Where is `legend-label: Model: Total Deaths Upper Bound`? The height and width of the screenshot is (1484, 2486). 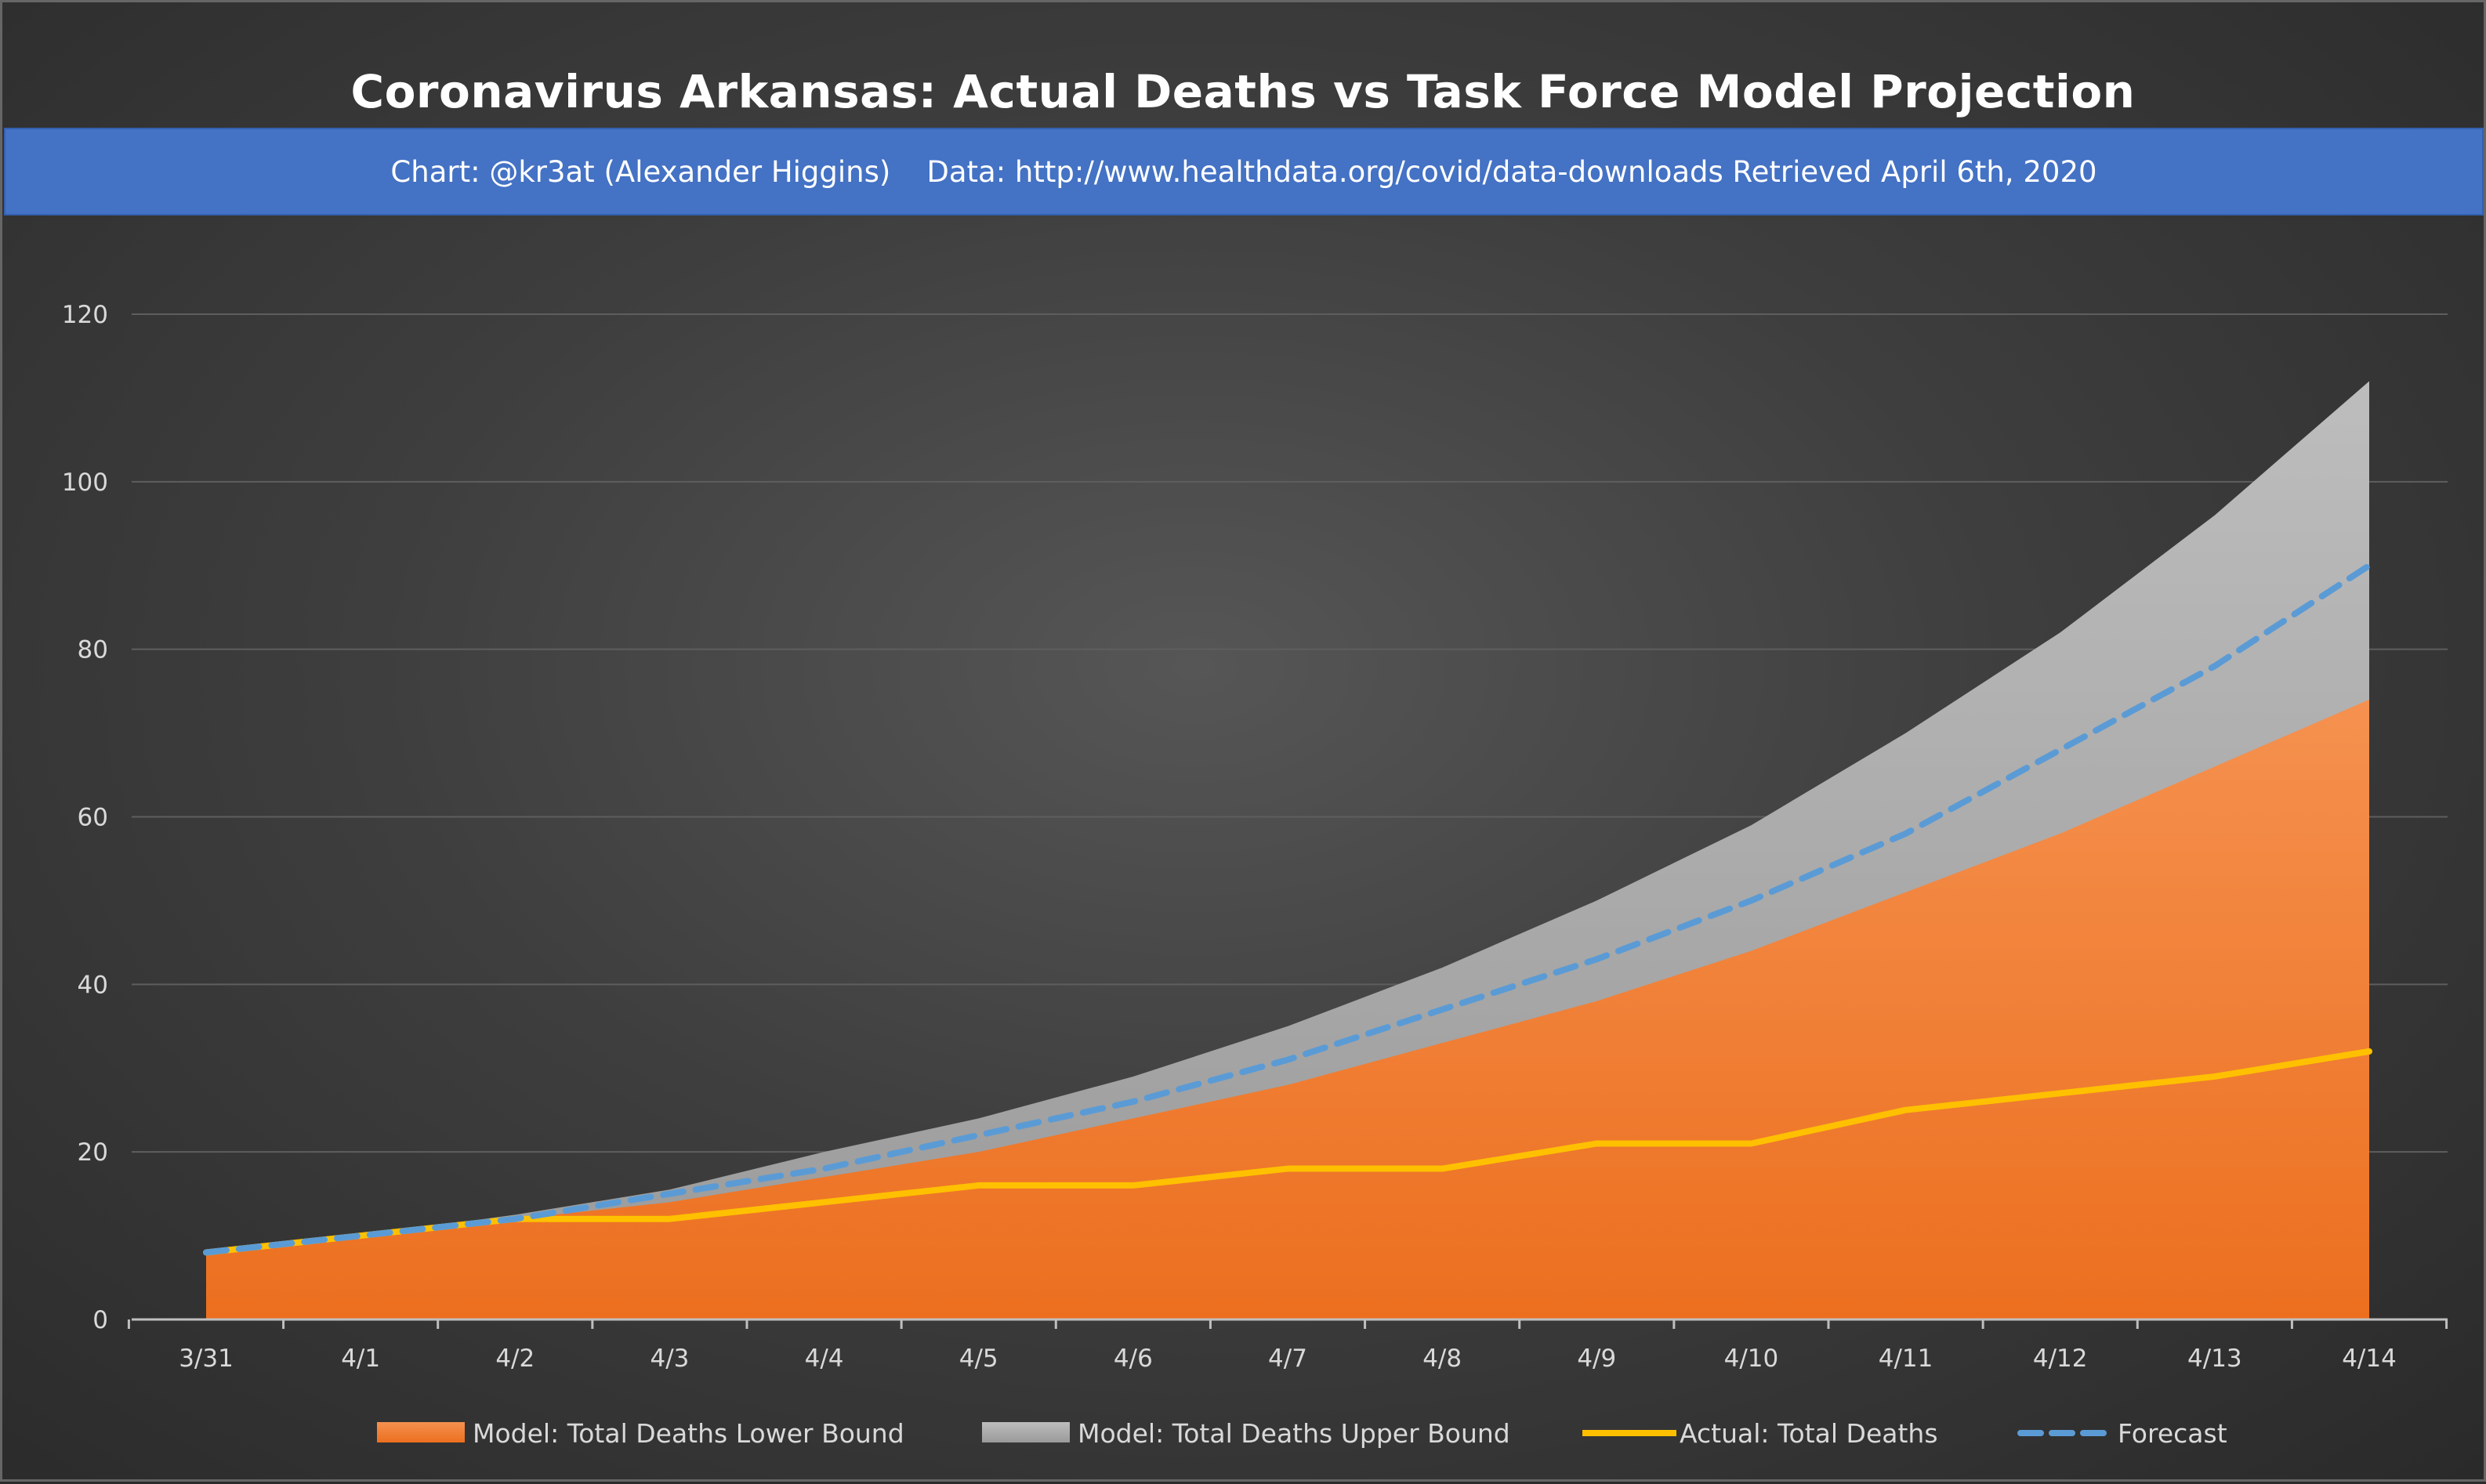
legend-label: Model: Total Deaths Upper Bound is located at coordinates (1294, 1433).